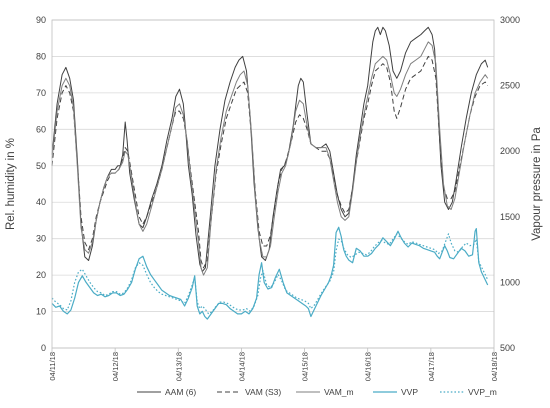 This screenshot has height=408, width=550. I want to click on right-tick-label: 3000, so click(510, 20).